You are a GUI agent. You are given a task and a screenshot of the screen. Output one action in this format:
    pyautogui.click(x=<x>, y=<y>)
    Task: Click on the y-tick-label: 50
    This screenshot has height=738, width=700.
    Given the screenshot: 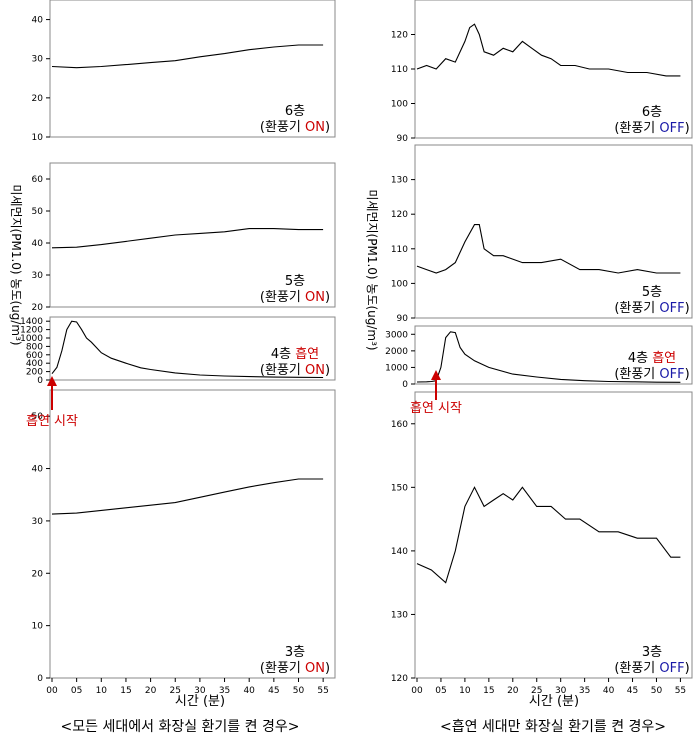 What is the action you would take?
    pyautogui.click(x=38, y=417)
    